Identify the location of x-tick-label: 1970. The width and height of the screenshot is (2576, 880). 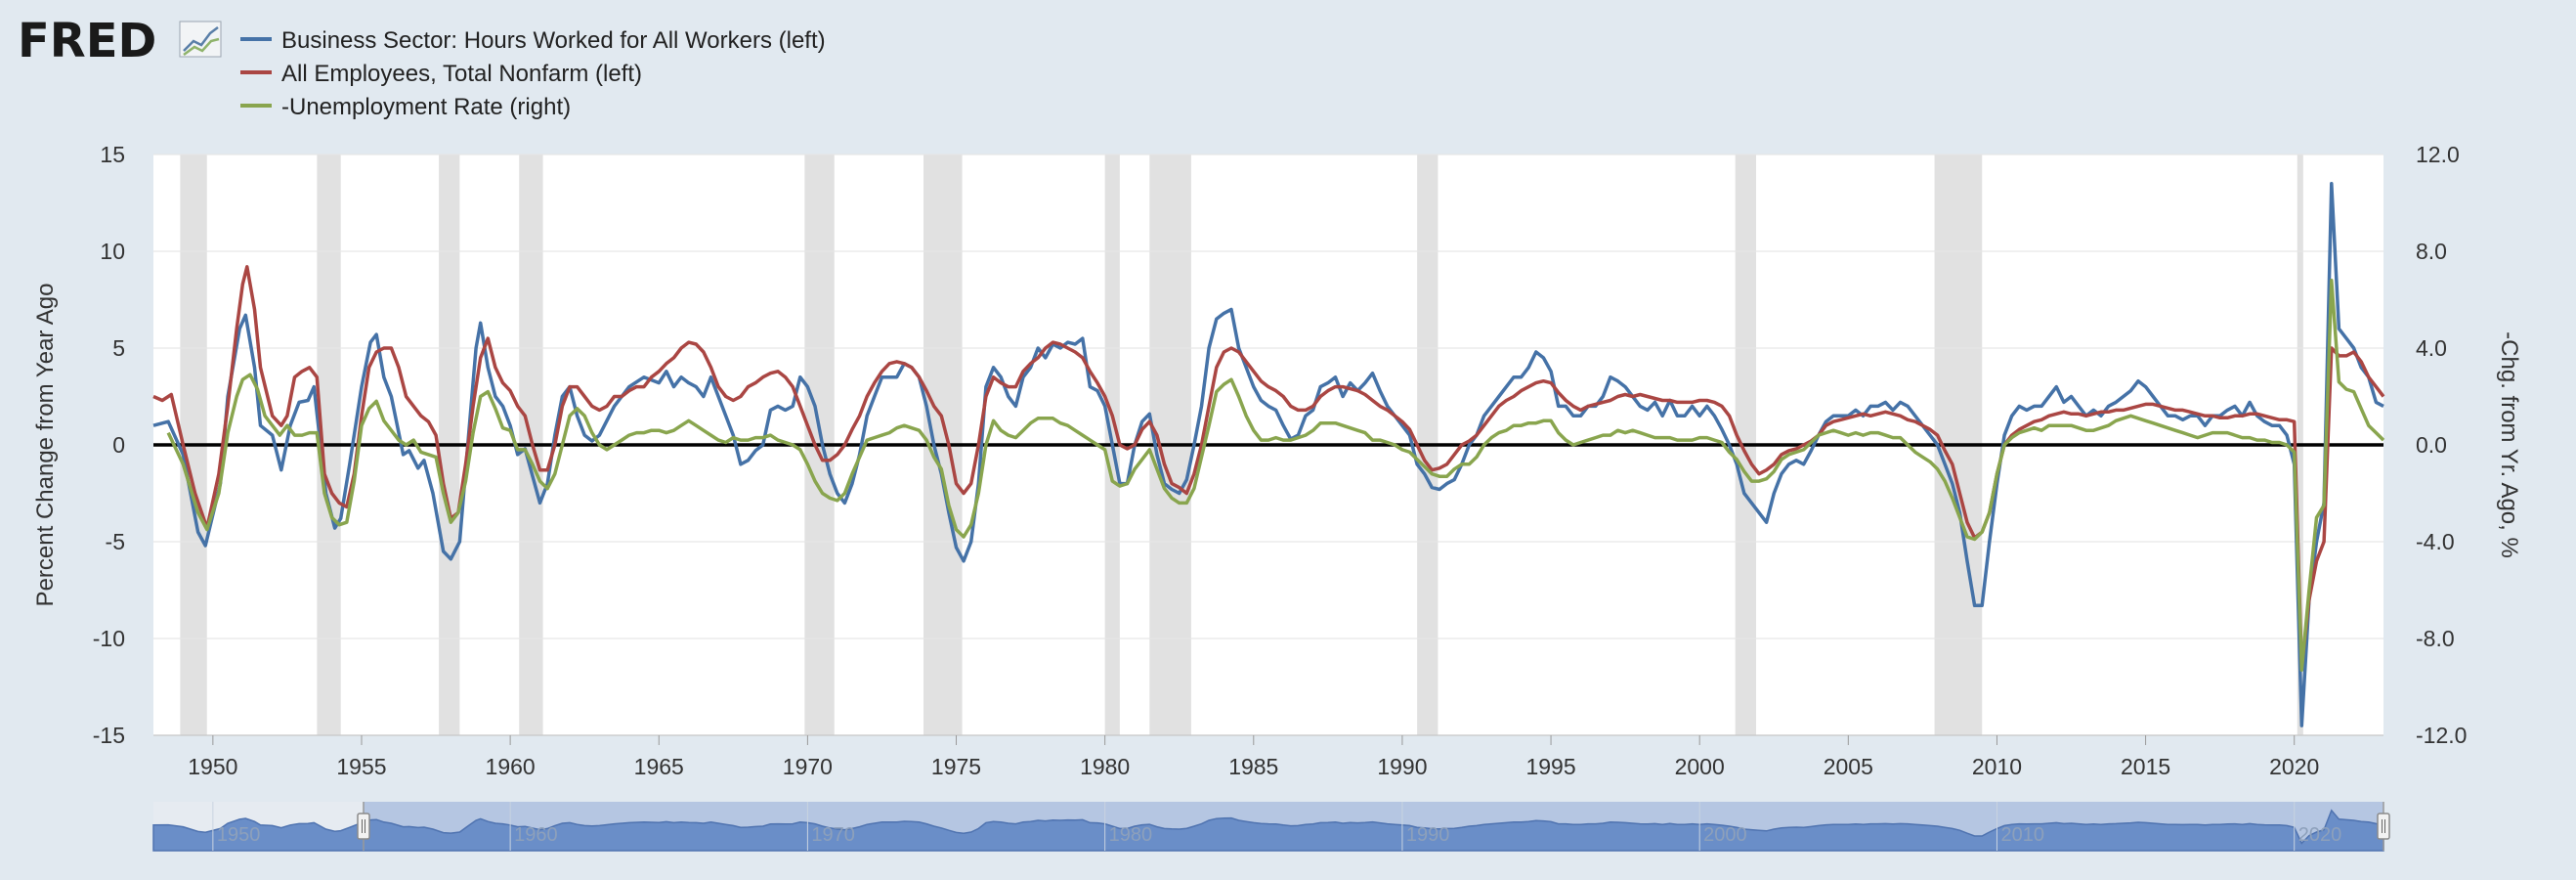
(808, 766).